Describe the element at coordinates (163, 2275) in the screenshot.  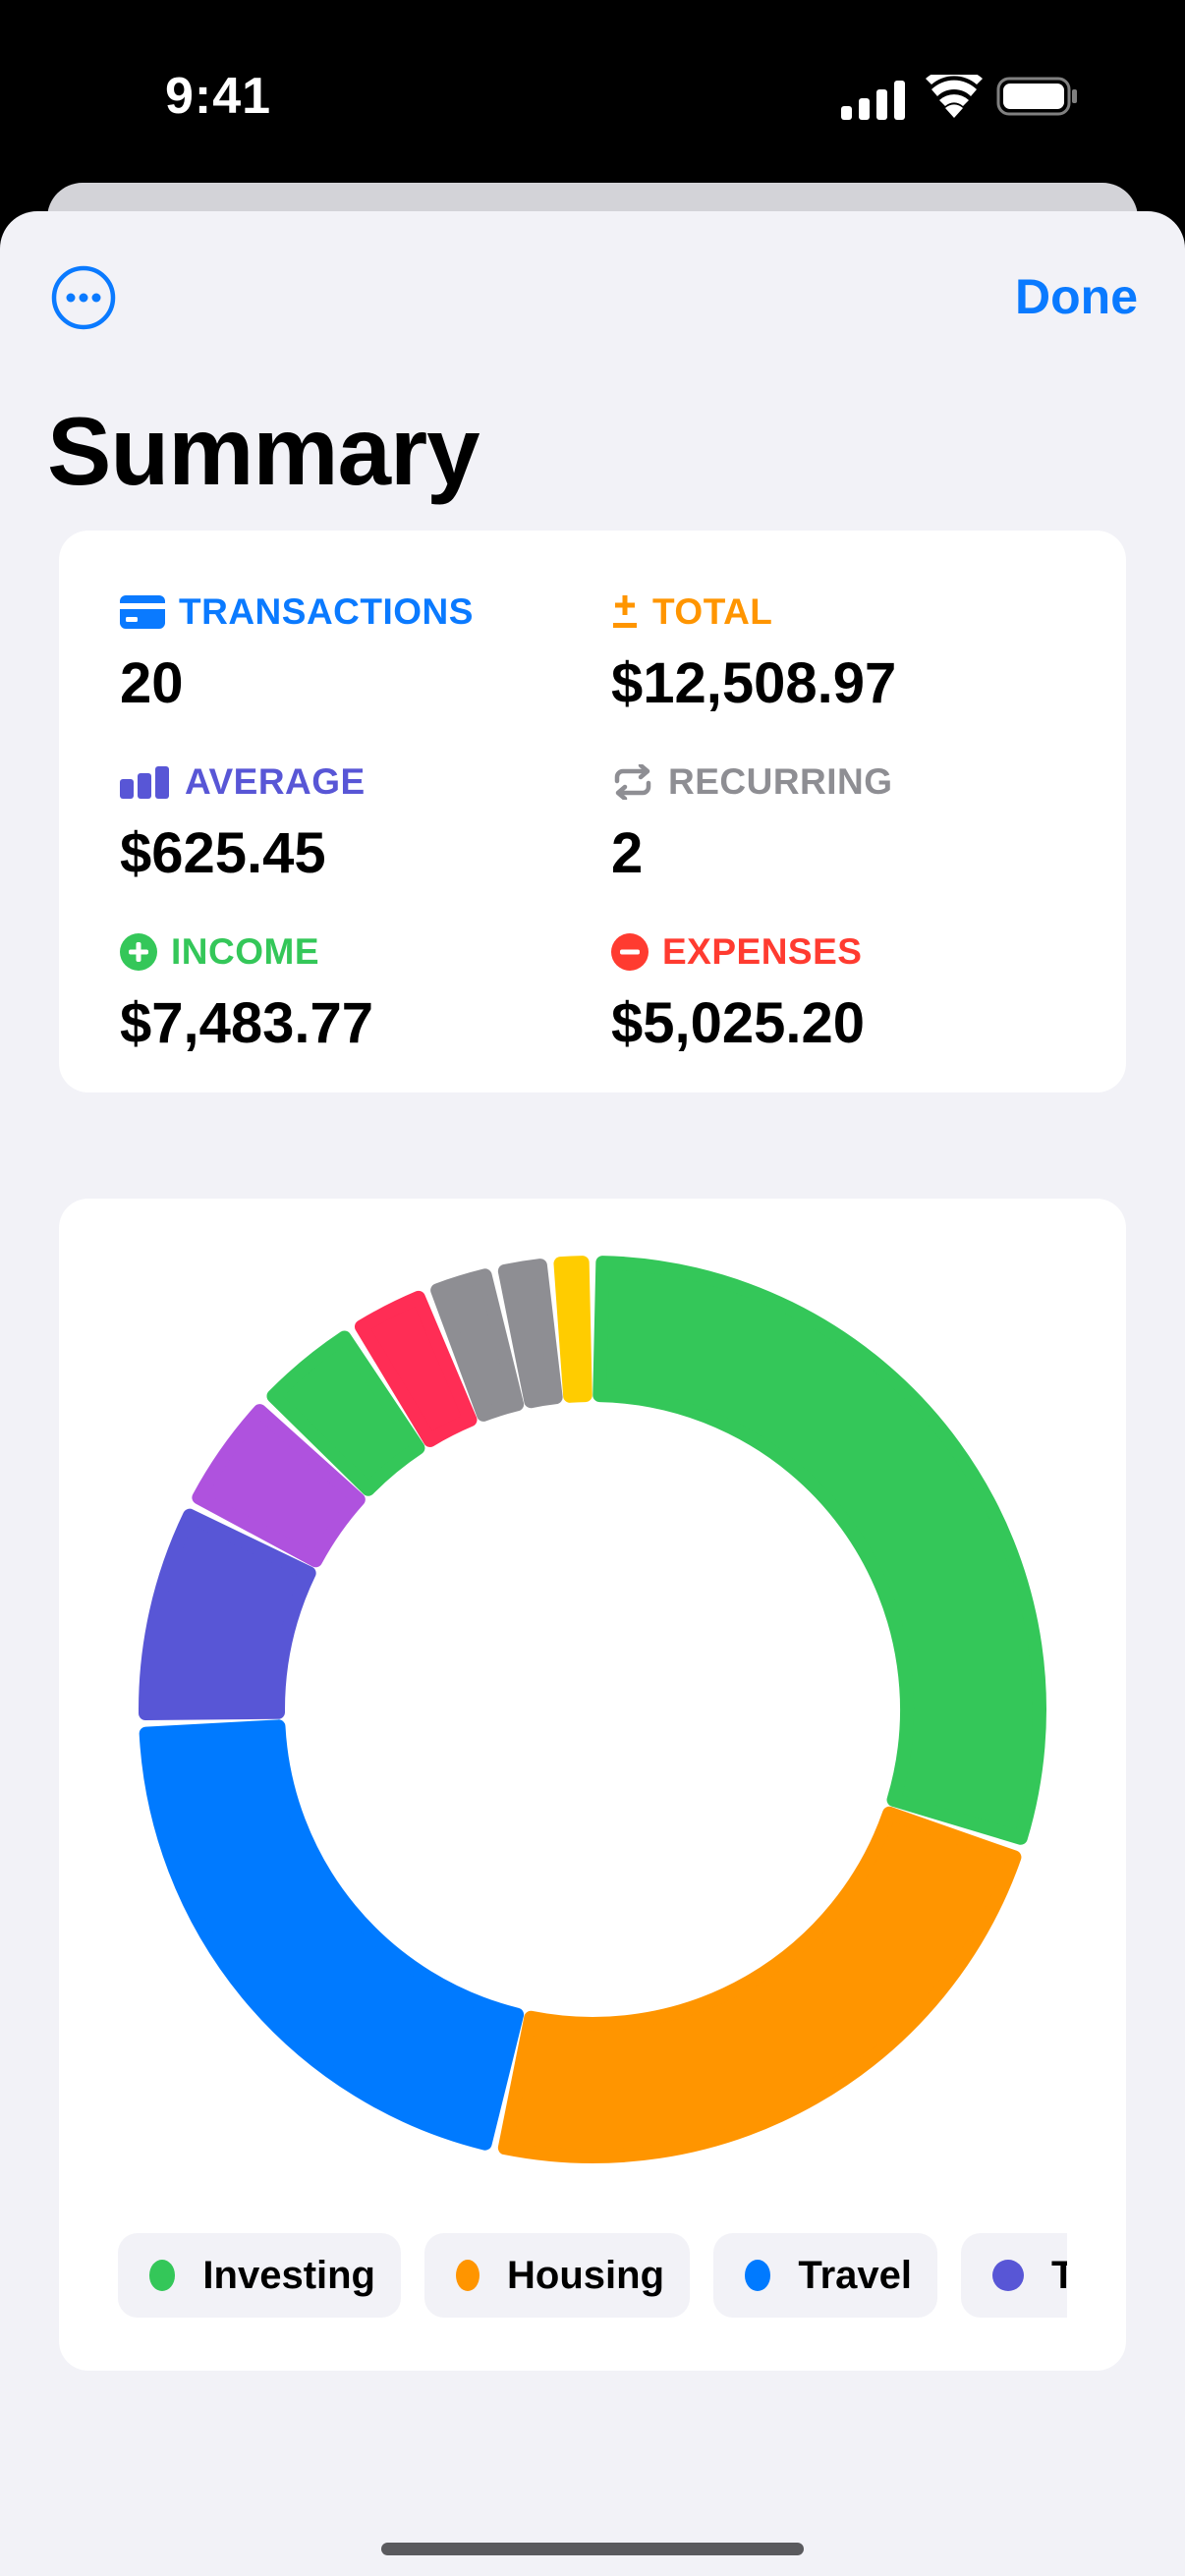
I see `legend-dot-investing` at that location.